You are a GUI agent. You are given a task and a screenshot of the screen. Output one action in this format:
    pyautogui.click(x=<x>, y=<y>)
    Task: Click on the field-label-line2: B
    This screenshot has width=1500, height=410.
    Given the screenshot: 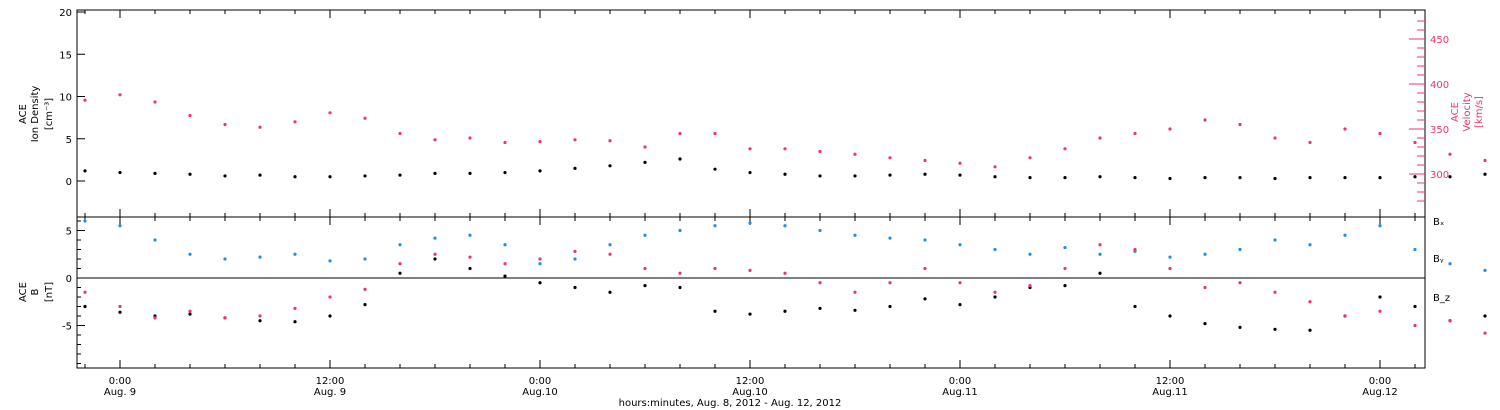 What is the action you would take?
    pyautogui.click(x=35, y=291)
    